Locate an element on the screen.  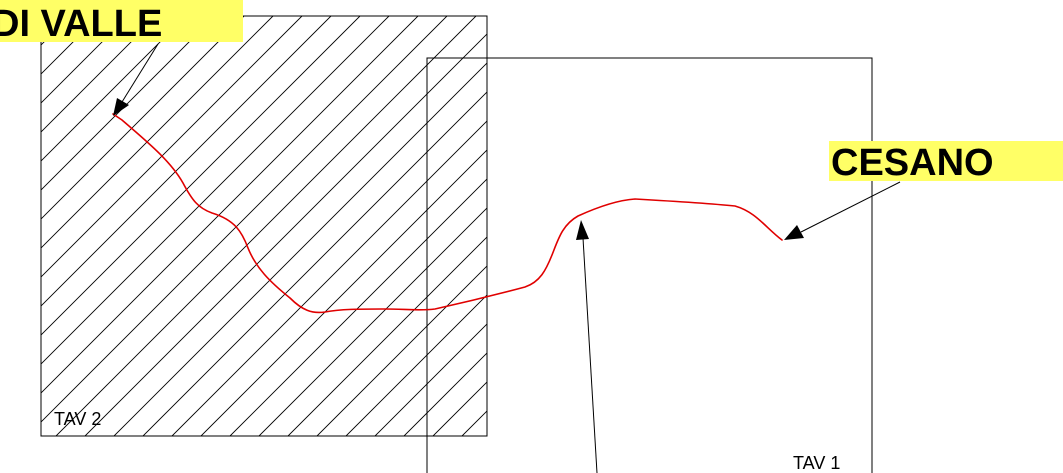
callout-start-label: DI VALLE is located at coordinates (81, 24).